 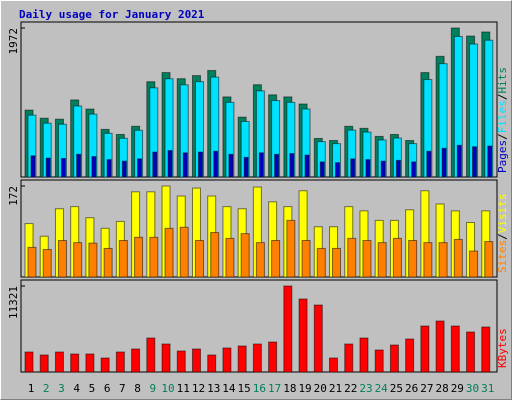 I want to click on x-tick-label: 25, so click(x=396, y=388).